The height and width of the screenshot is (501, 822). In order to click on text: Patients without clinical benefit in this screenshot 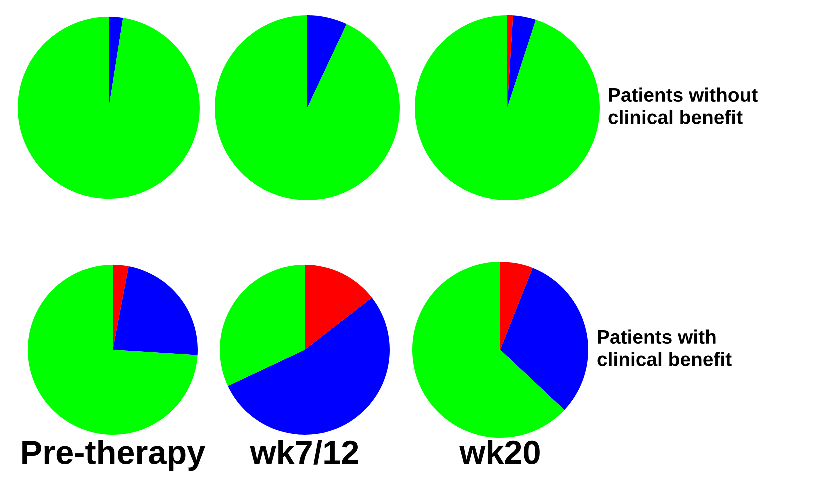, I will do `click(683, 106)`.